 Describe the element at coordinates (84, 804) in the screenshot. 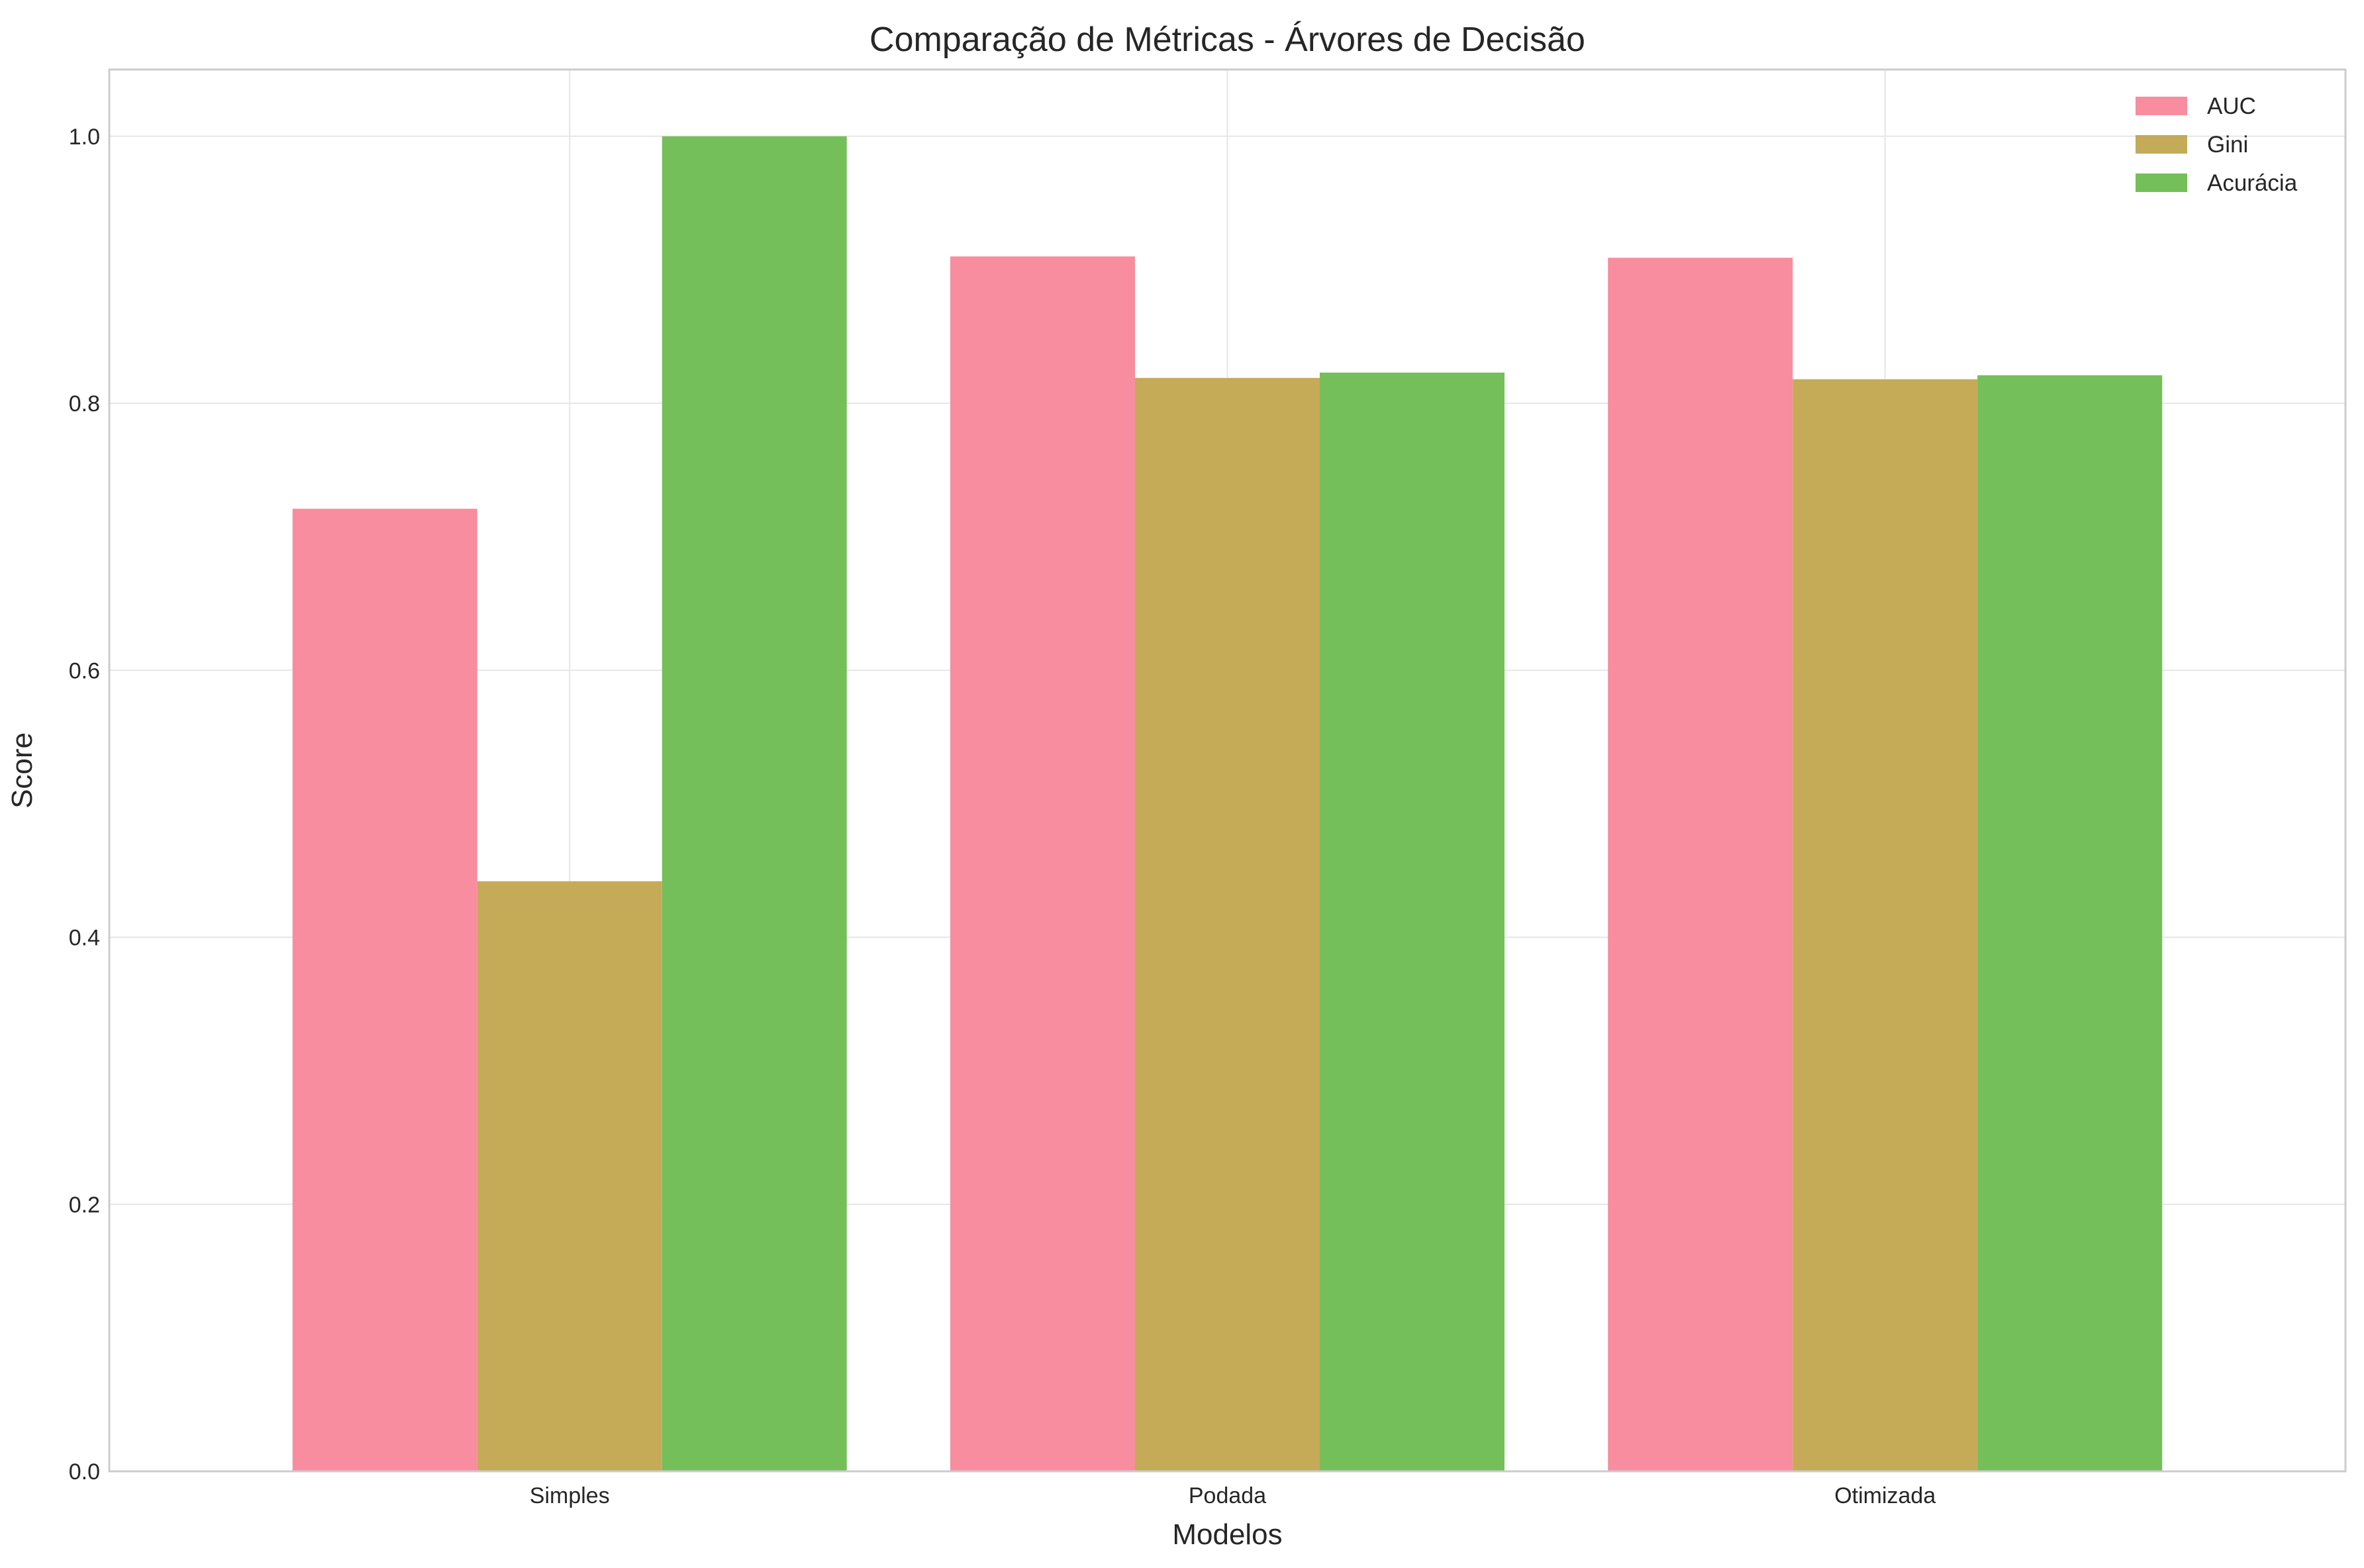

I see `y-axis-ticks: 0.0 0.2 0.4 0.6 0.8 1.0` at that location.